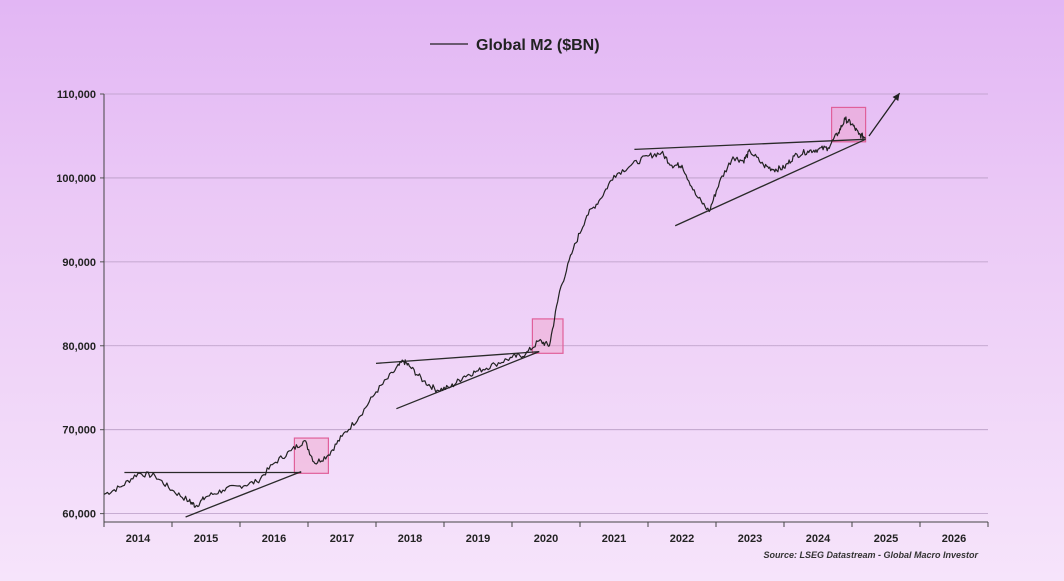 Image resolution: width=1064 pixels, height=581 pixels. I want to click on x-tick-label: 2025, so click(886, 539).